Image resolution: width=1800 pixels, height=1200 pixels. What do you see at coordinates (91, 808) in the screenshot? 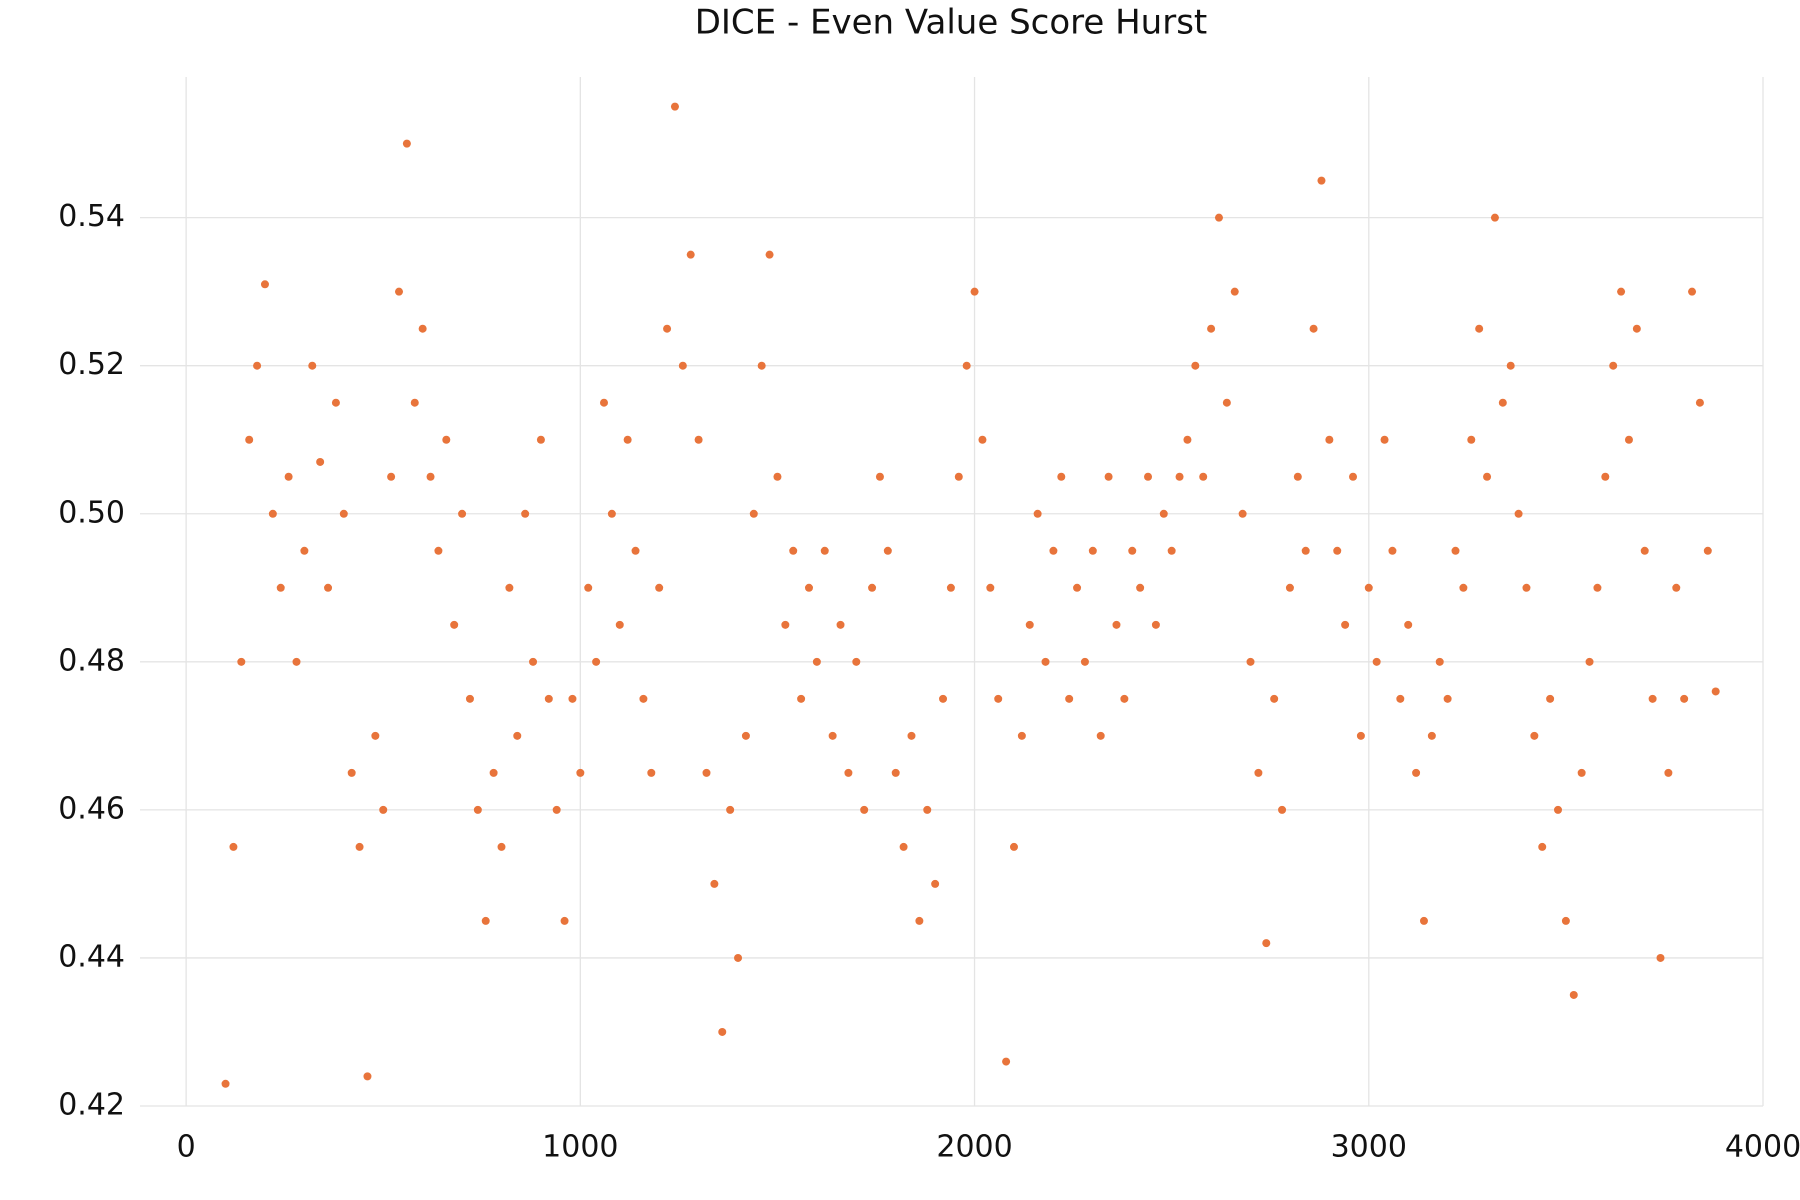
I see `y-tick-label: 0.46` at bounding box center [91, 808].